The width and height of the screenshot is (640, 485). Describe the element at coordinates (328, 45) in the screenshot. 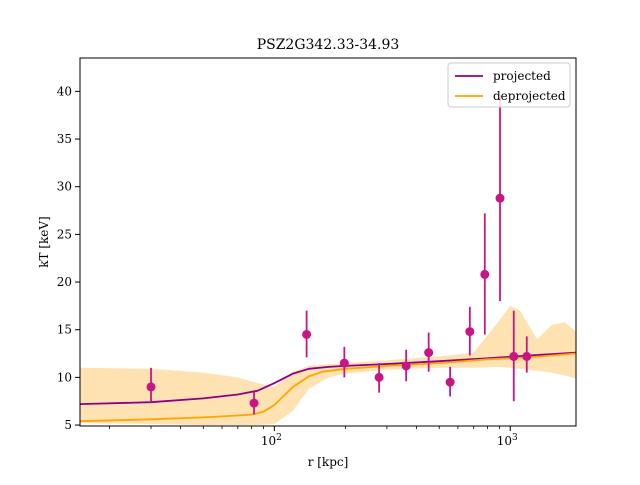

I see `chart-title: PSZ2G342.33-34.93` at that location.